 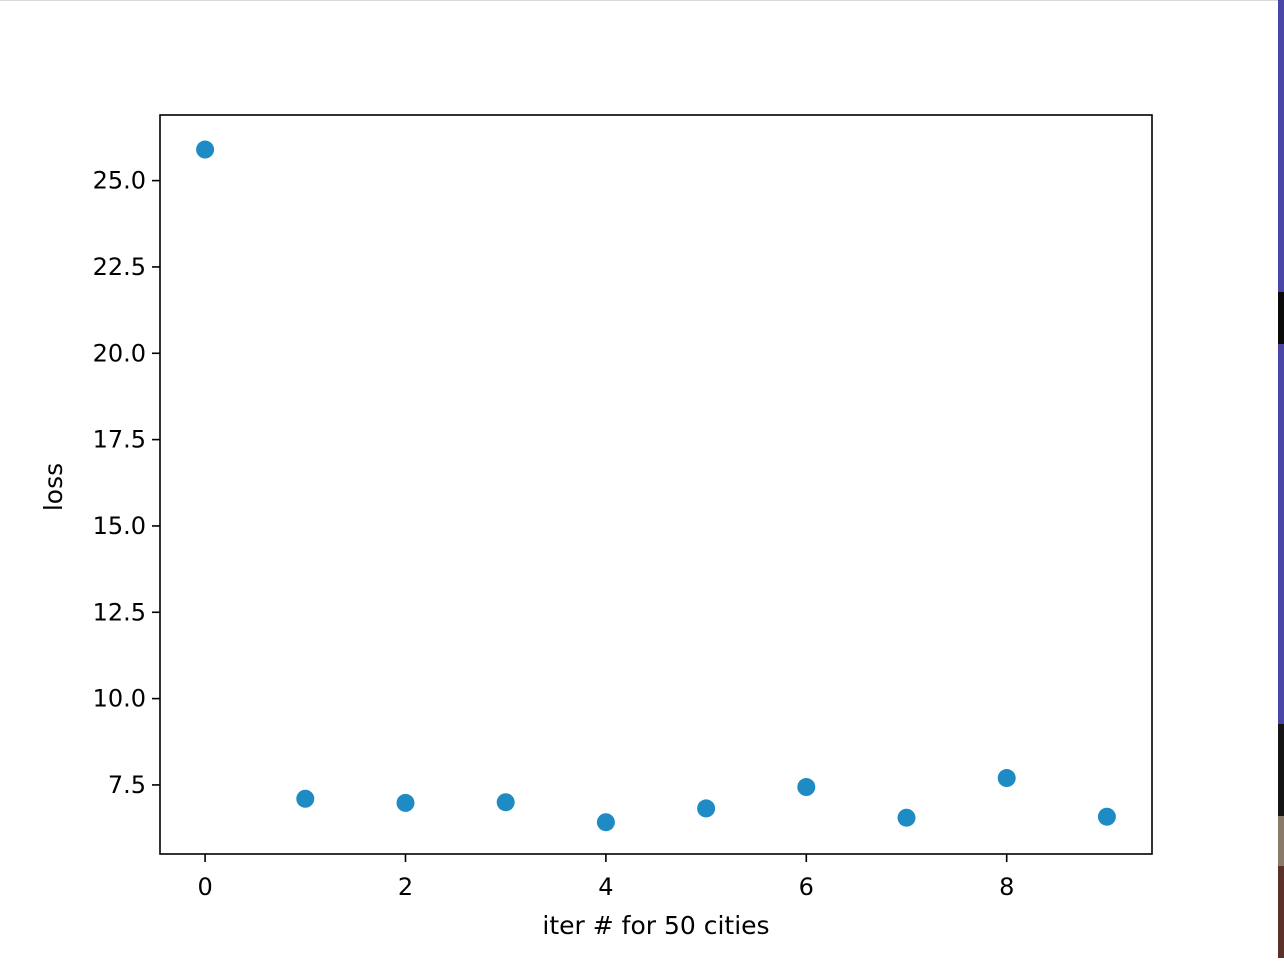 What do you see at coordinates (119, 353) in the screenshot?
I see `y-tick-label: 20.0` at bounding box center [119, 353].